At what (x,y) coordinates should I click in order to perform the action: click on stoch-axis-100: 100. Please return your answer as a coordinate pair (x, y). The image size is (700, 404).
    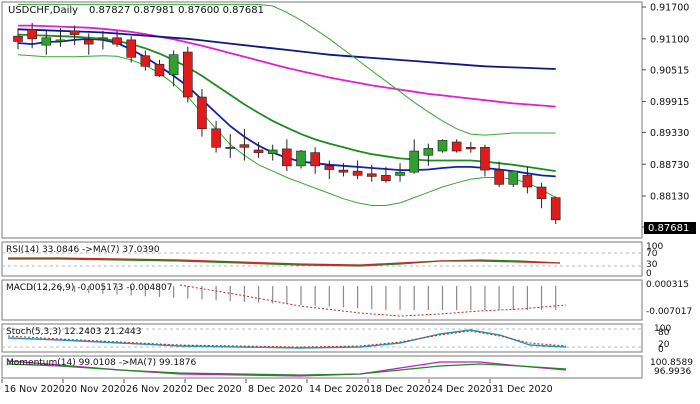
    Looking at the image, I should click on (662, 329).